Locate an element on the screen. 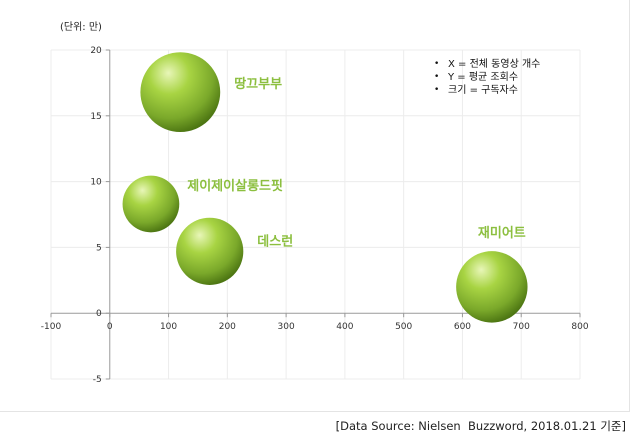 This screenshot has height=445, width=630. y-tick-label: 10 is located at coordinates (96, 183).